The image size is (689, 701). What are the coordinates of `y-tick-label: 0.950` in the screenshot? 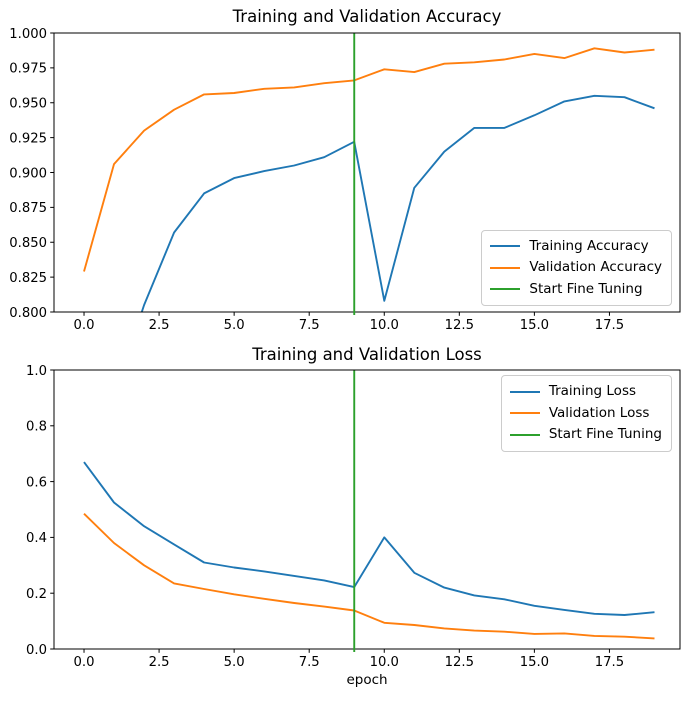 It's located at (28, 104).